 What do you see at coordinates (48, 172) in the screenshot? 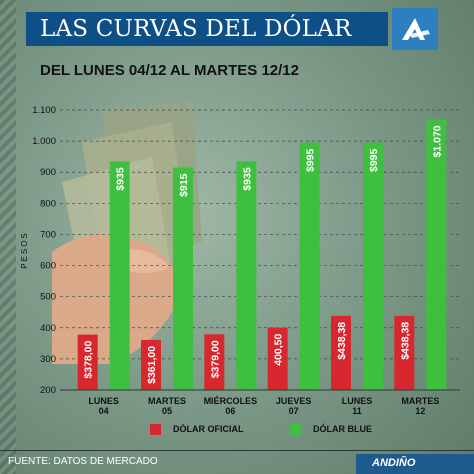
I see `y-tick-label: 900` at bounding box center [48, 172].